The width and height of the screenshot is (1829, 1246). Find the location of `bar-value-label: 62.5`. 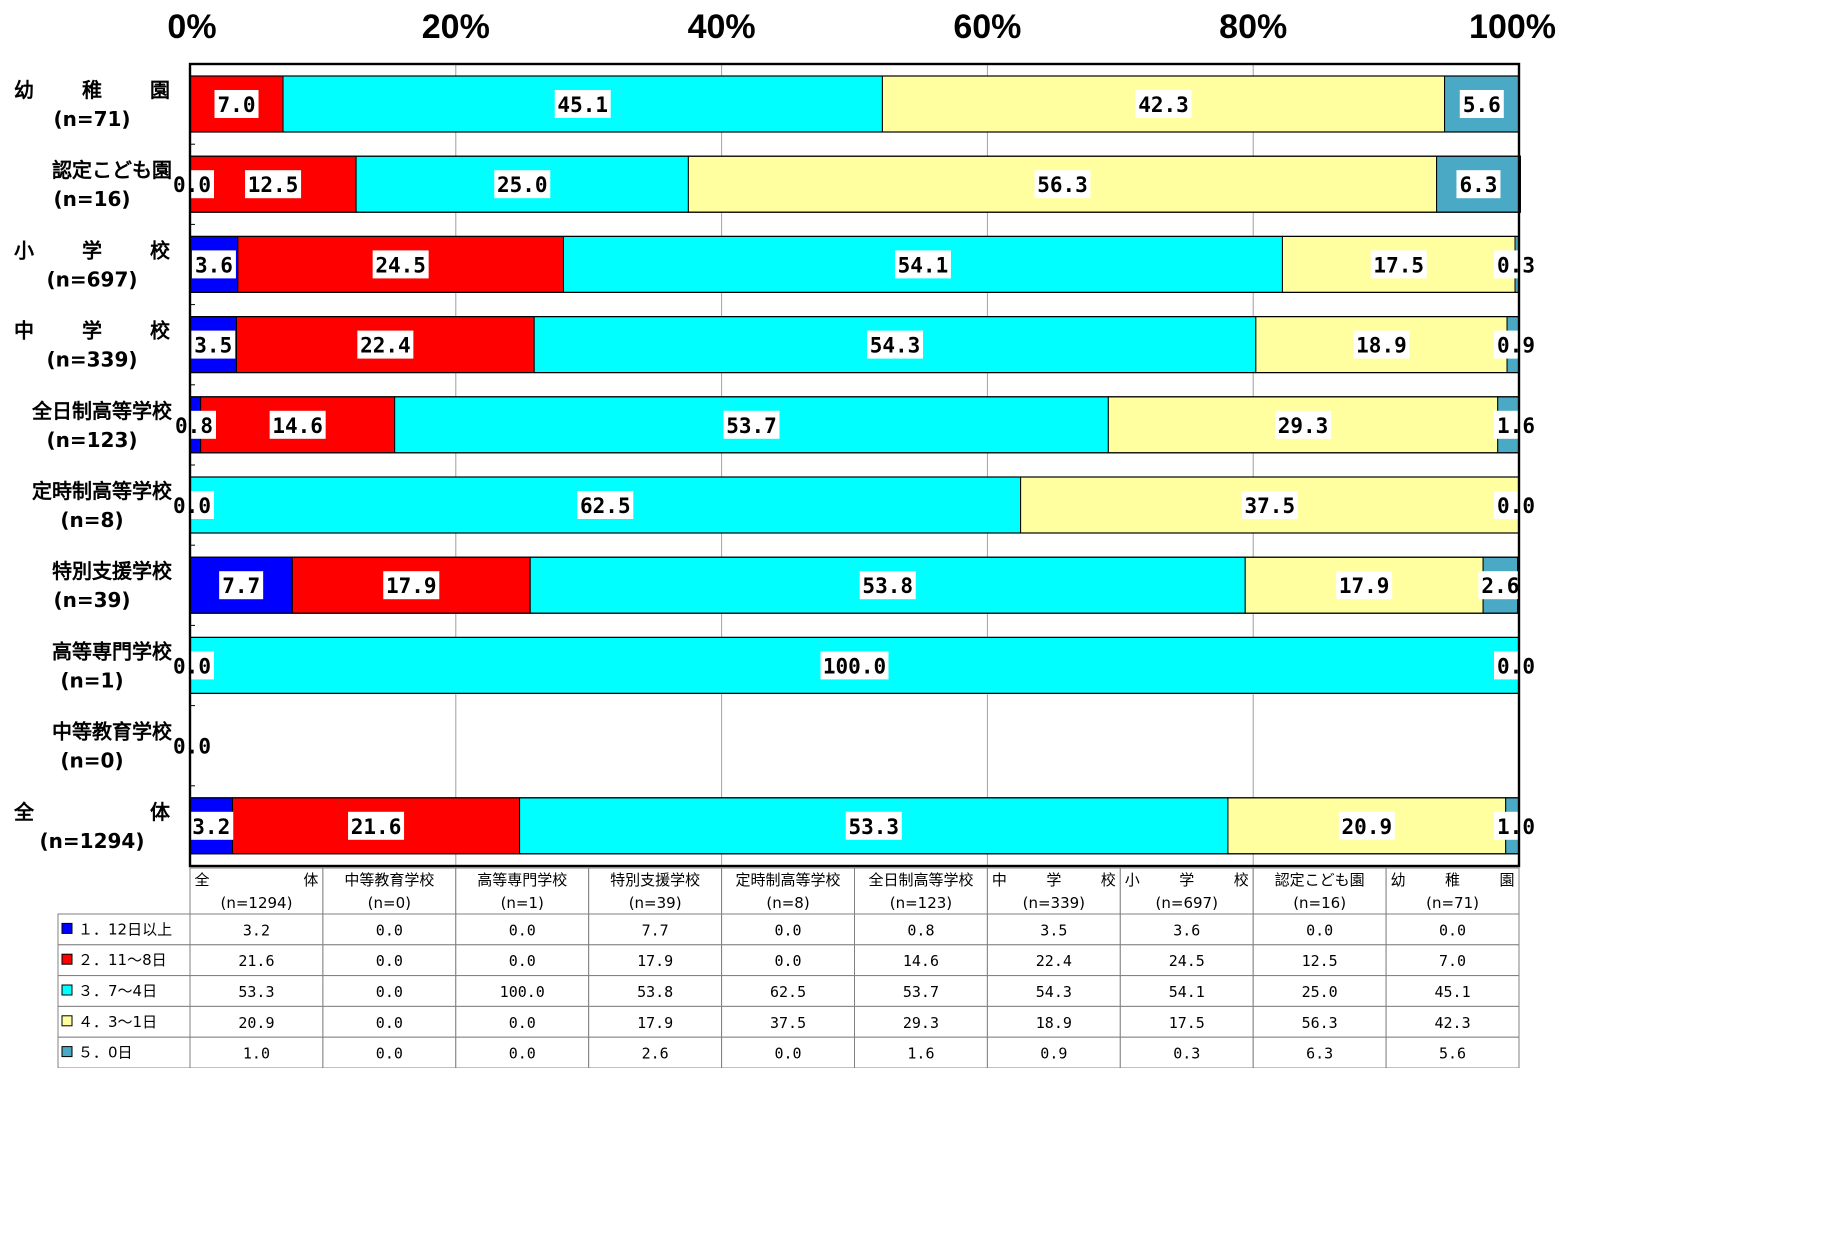

bar-value-label: 62.5 is located at coordinates (605, 505).